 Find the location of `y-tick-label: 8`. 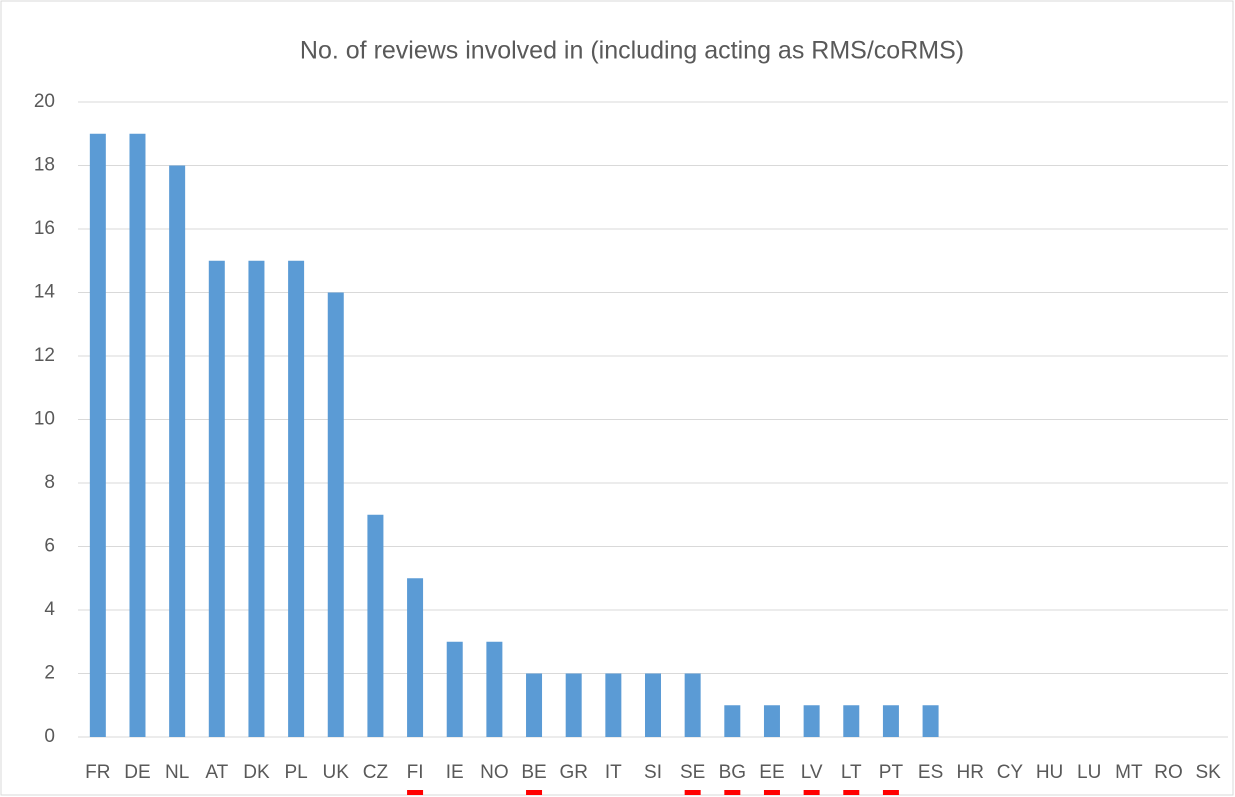

y-tick-label: 8 is located at coordinates (49, 482).